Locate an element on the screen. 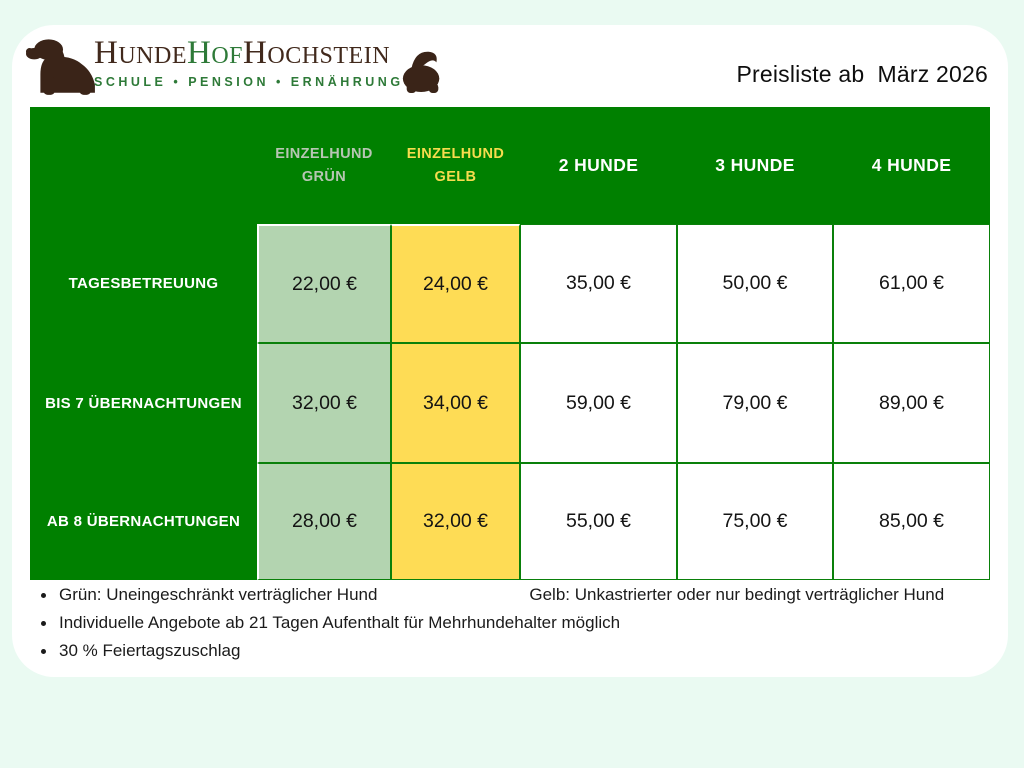  col-header-4-hunde: 4 HUNDE is located at coordinates (911, 164).